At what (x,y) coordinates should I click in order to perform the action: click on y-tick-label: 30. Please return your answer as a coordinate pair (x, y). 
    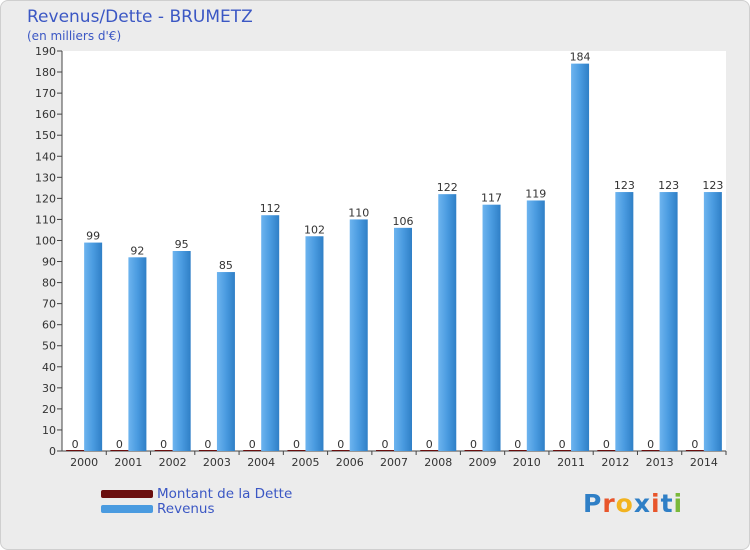
    Looking at the image, I should click on (49, 388).